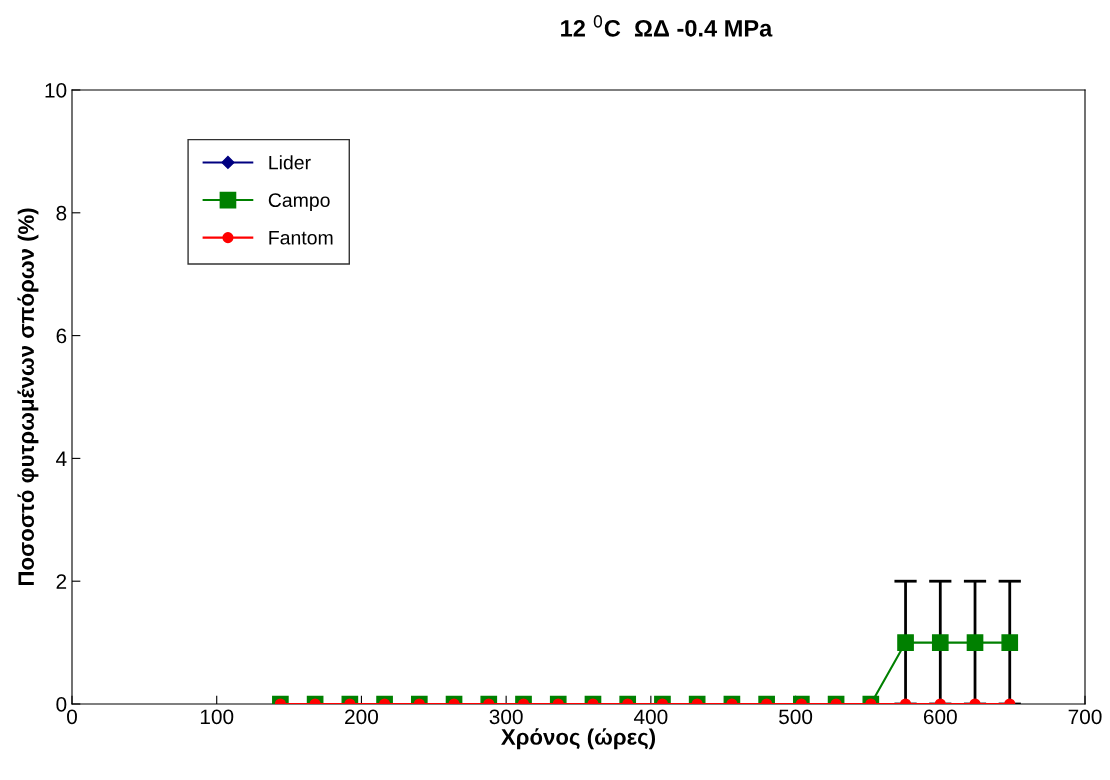 This screenshot has height=780, width=1110. What do you see at coordinates (61, 704) in the screenshot?
I see `y-tick-label: 0` at bounding box center [61, 704].